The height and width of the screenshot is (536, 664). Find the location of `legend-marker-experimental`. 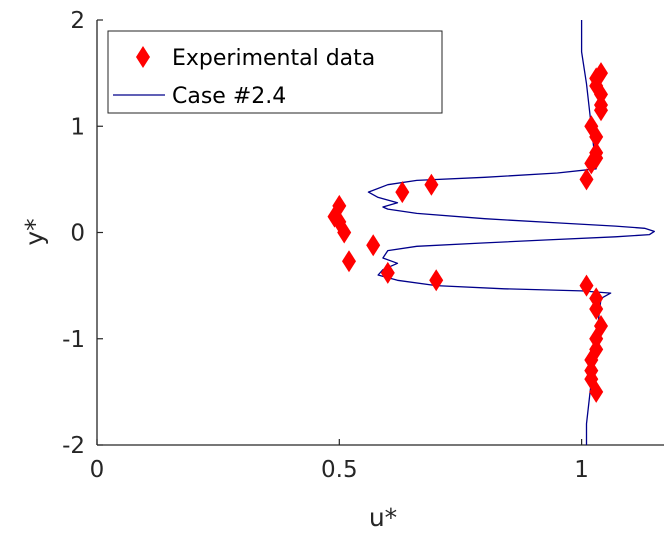

legend-marker-experimental is located at coordinates (143, 57).